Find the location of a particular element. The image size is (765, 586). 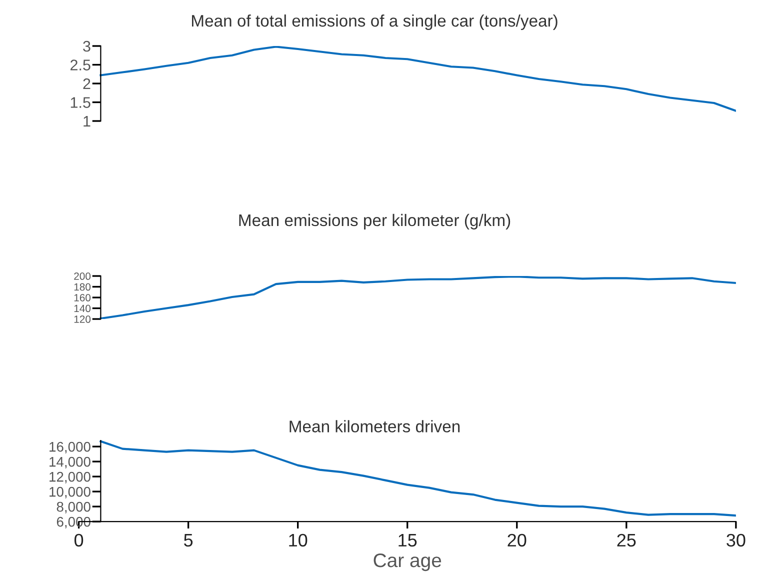

y-tick-label: 140 is located at coordinates (82, 308).